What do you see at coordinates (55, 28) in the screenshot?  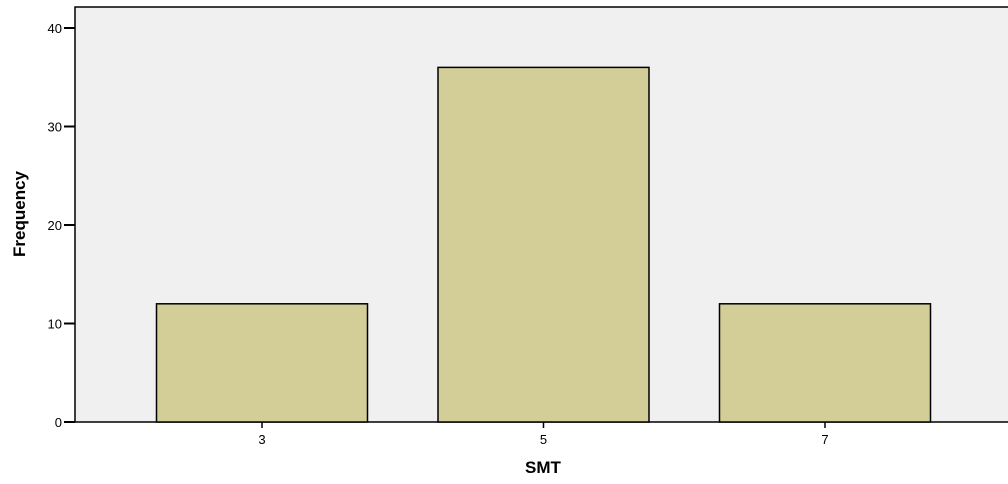 I see `y-tick-label-40: 40` at bounding box center [55, 28].